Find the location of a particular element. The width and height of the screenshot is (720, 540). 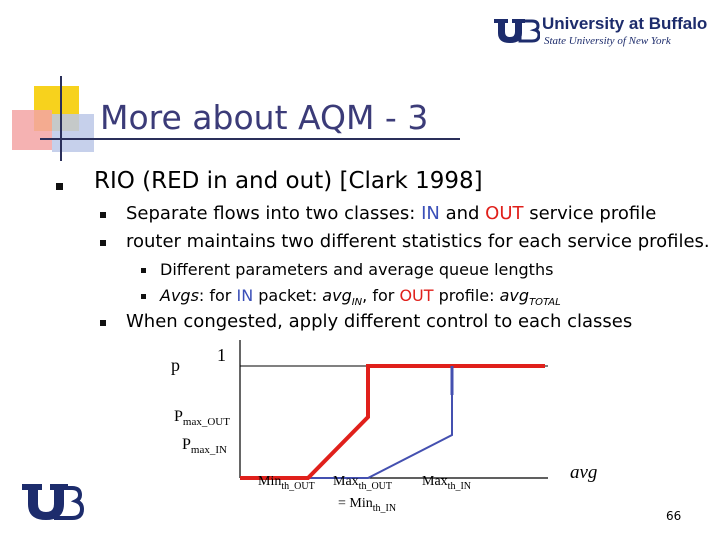

page-number: 66 is located at coordinates (674, 516).